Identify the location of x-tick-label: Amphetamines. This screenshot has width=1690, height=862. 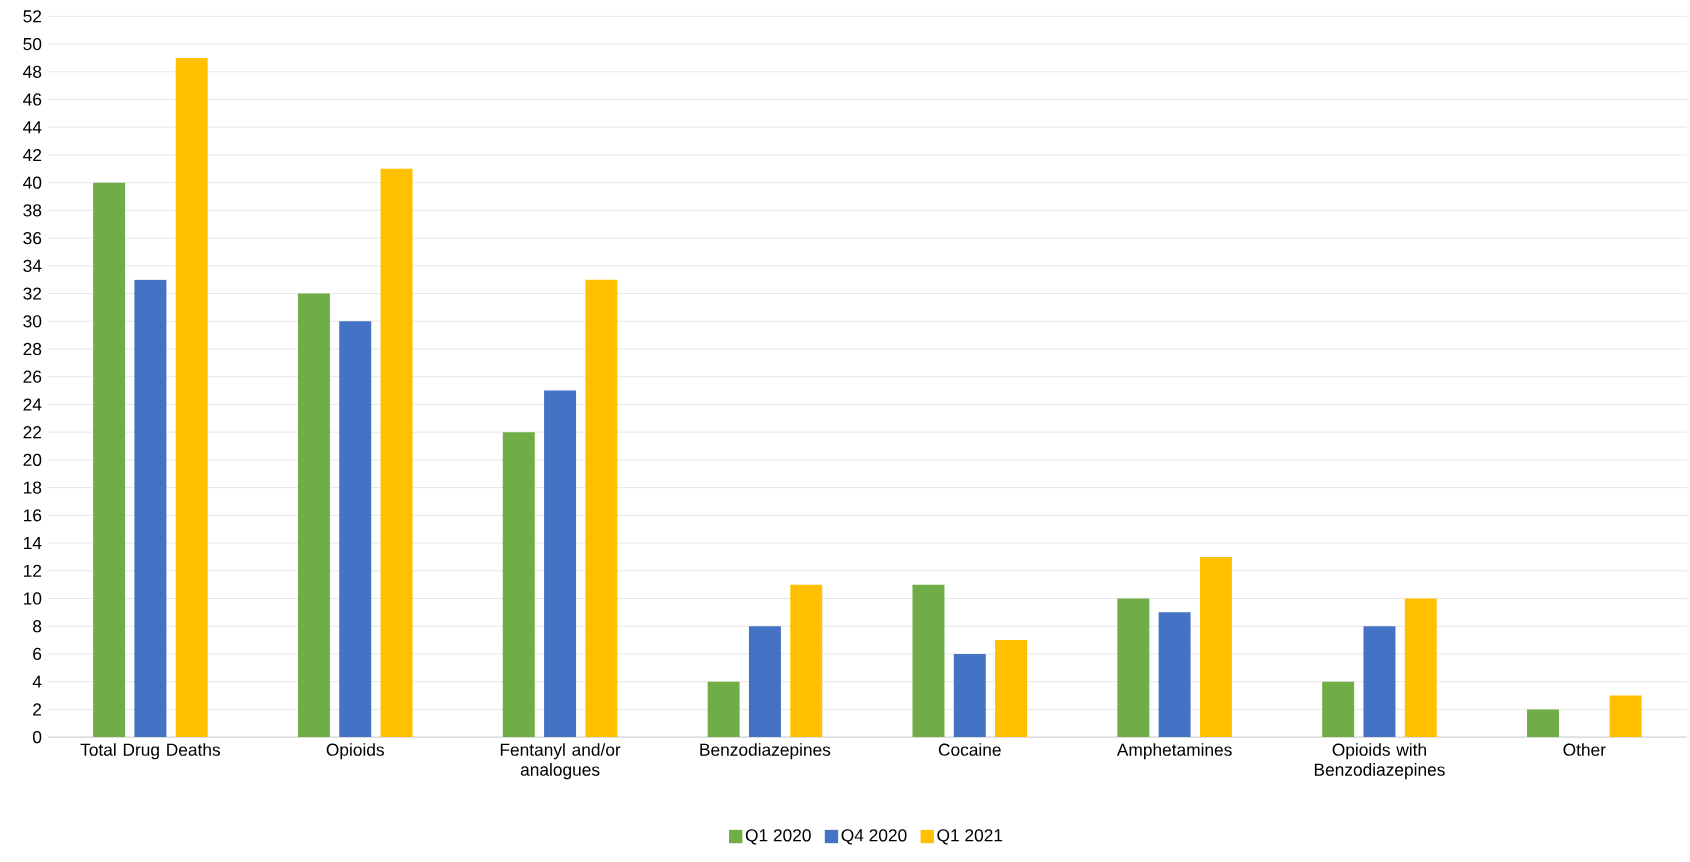
(1174, 751).